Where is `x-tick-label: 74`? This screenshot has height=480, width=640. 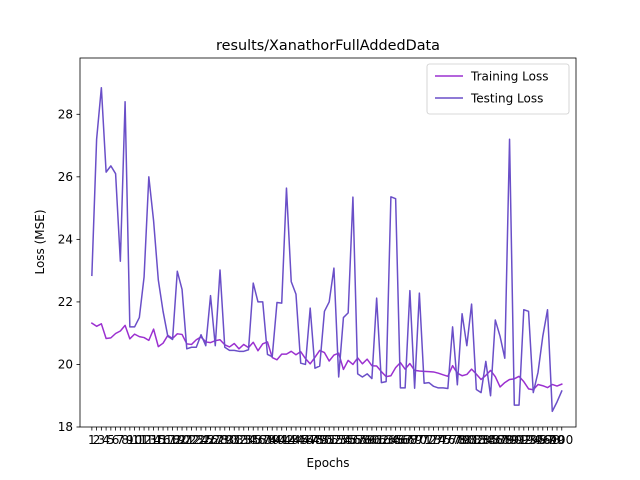 x-tick-label: 74 is located at coordinates (438, 440).